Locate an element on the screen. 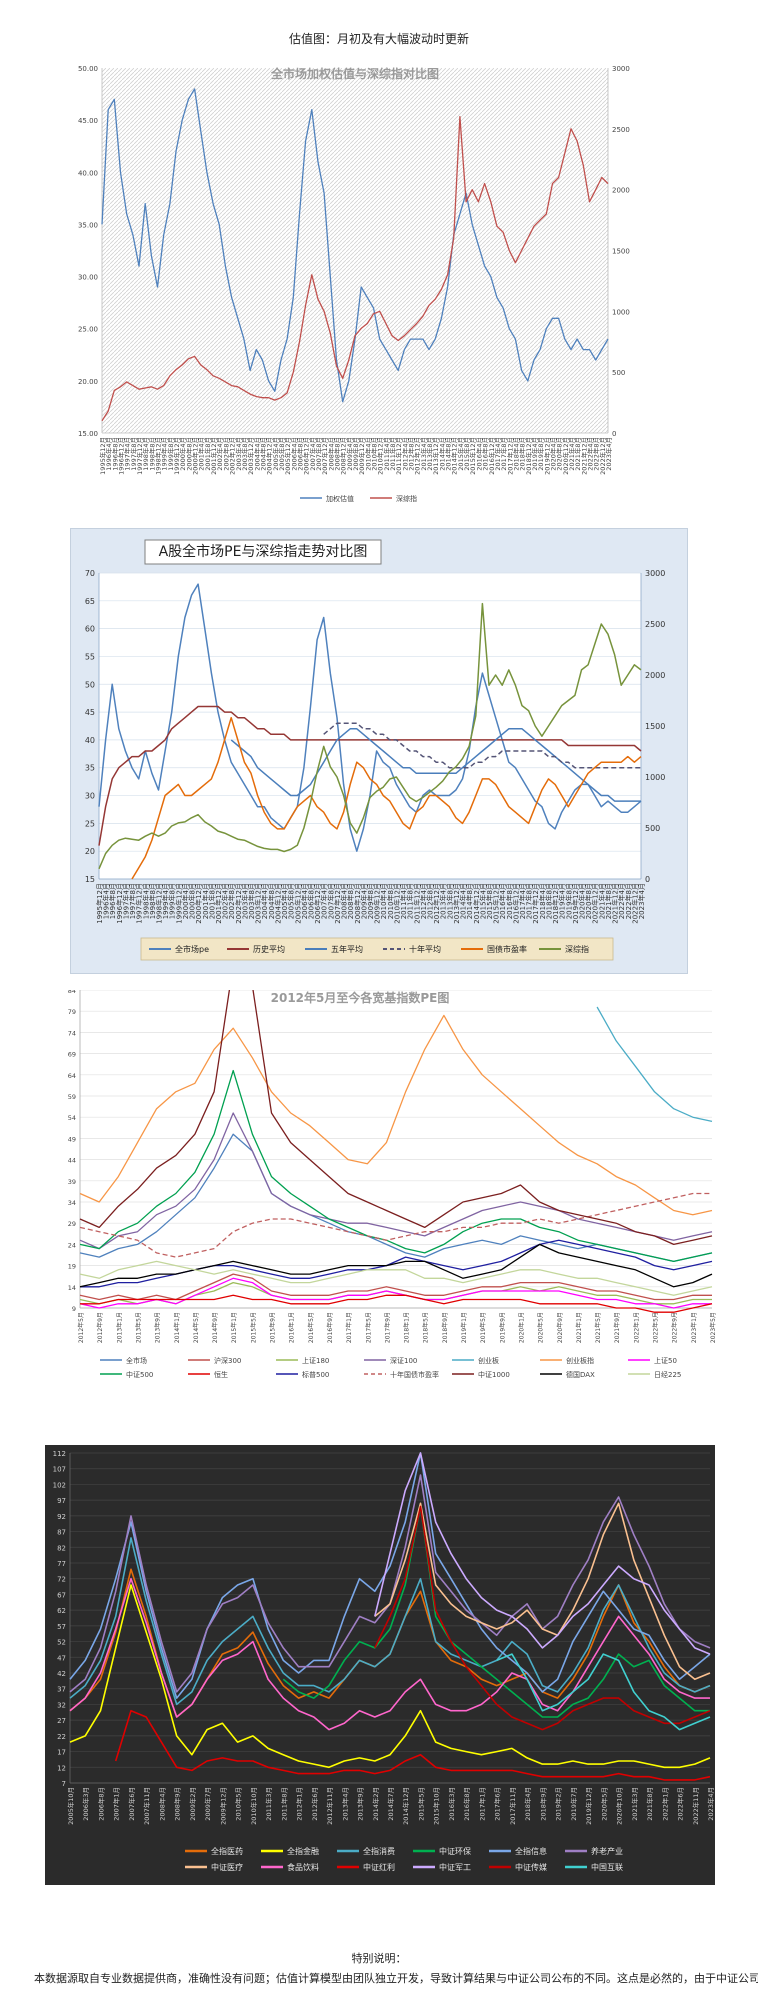  x-tick-label: 2012年8月 is located at coordinates (411, 454).